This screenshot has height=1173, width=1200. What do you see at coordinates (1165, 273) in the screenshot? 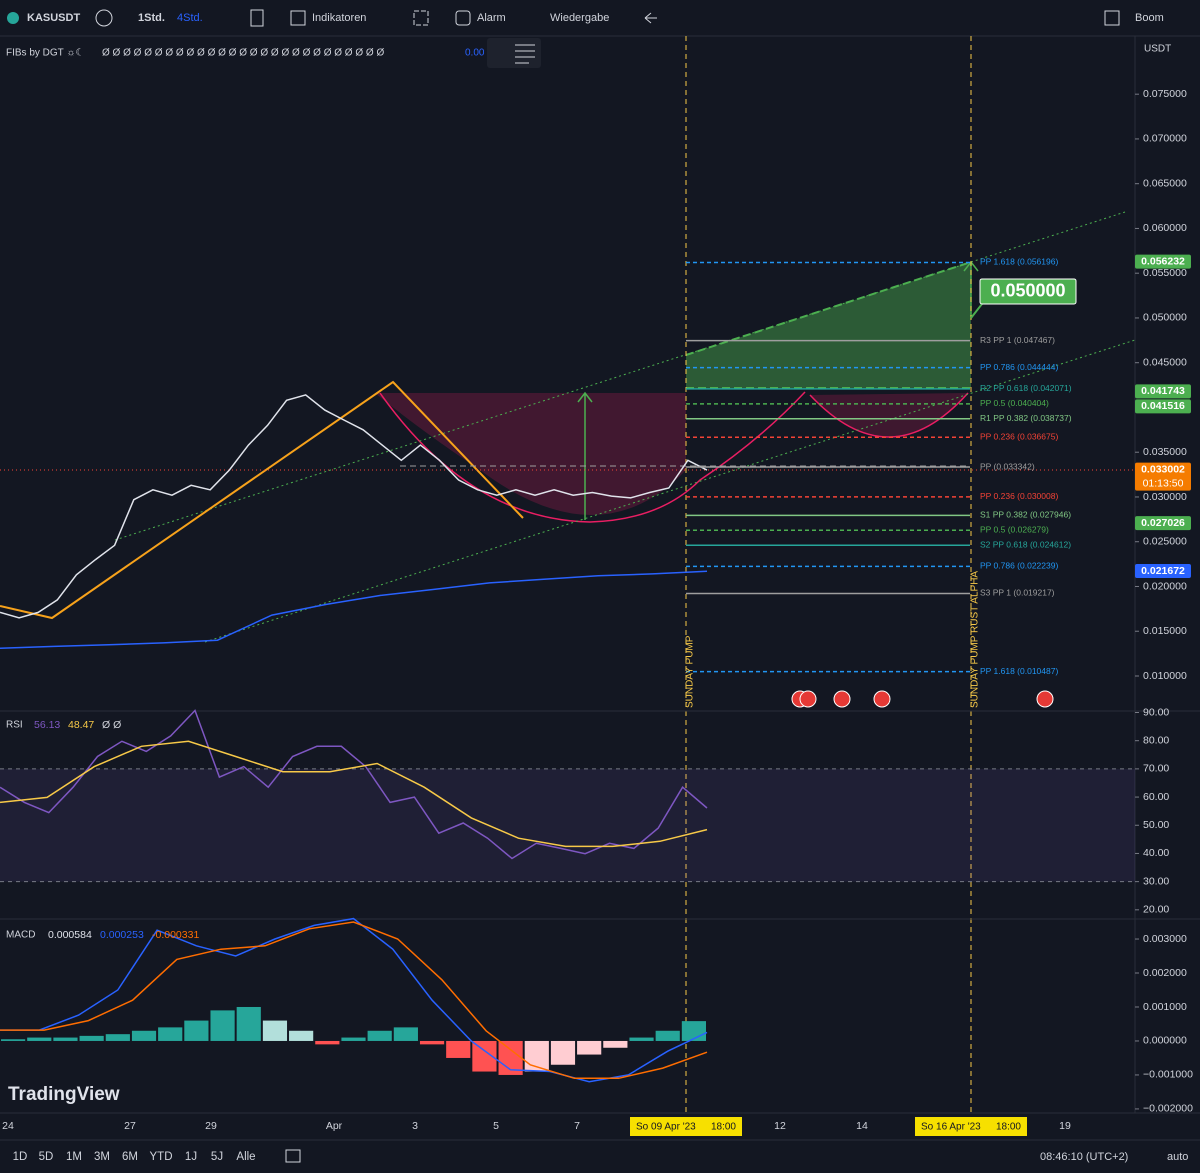
I see `y-tick-label: 0.055000` at bounding box center [1165, 273].